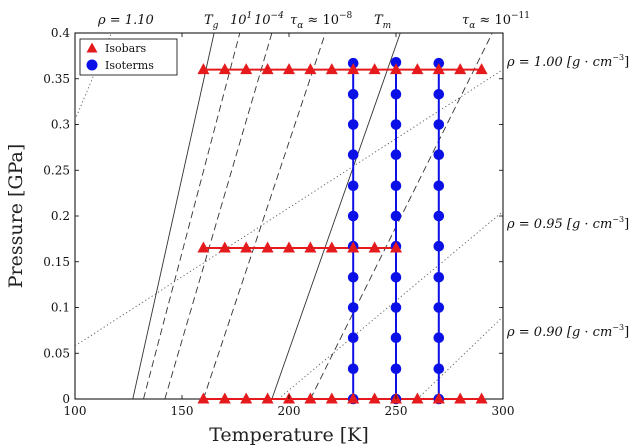  I want to click on legend-marker-isoterms, so click(92, 65).